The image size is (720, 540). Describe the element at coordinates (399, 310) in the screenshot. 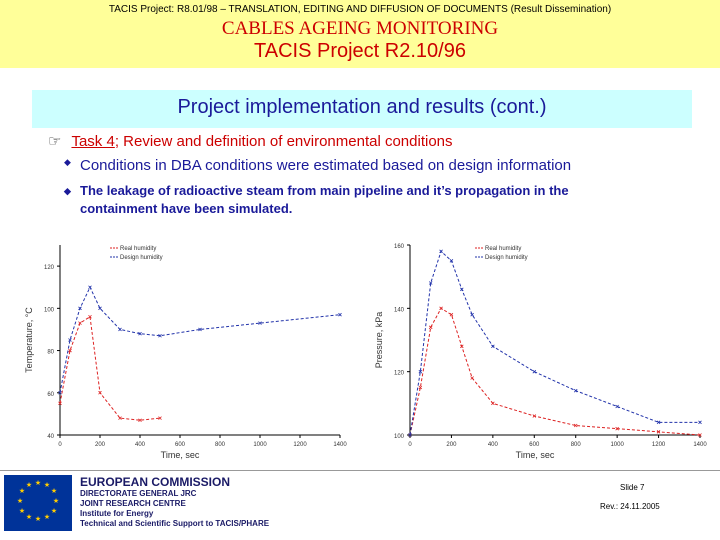

I see `y-tick-label: 140` at that location.